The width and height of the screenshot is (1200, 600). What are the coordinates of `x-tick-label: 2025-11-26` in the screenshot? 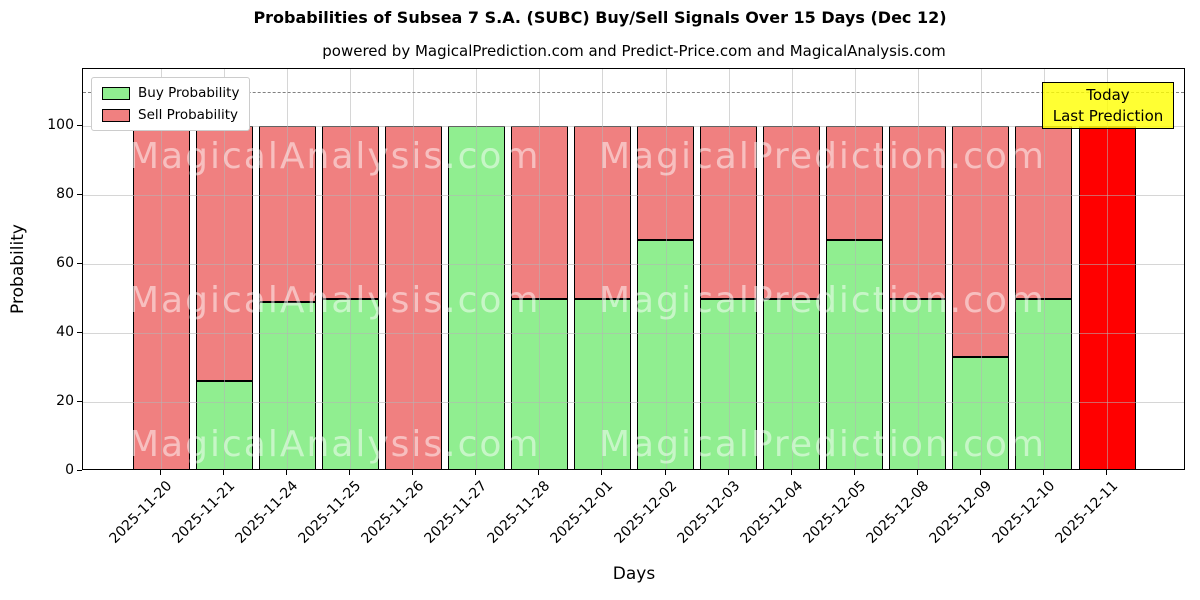 It's located at (393, 512).